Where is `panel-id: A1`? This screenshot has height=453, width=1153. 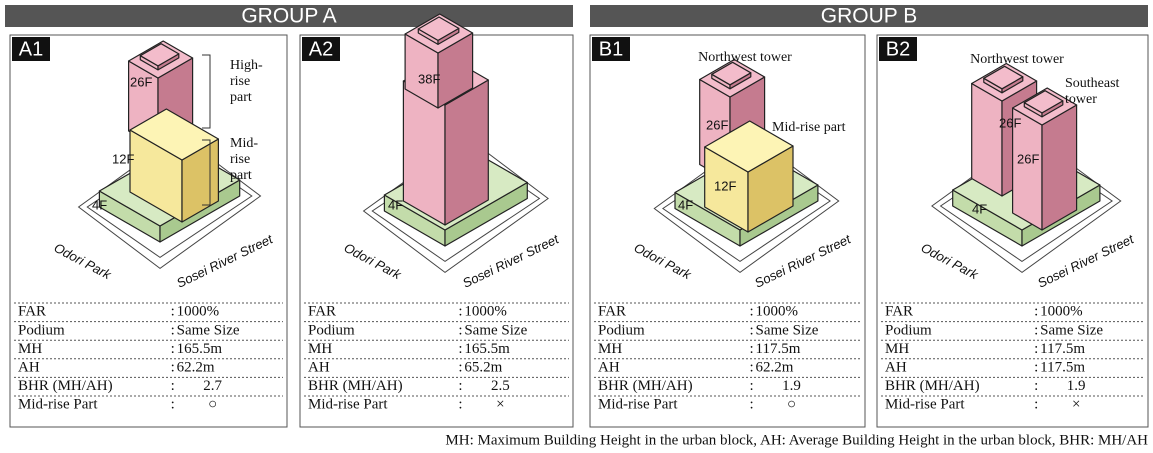
panel-id: A1 is located at coordinates (31, 49).